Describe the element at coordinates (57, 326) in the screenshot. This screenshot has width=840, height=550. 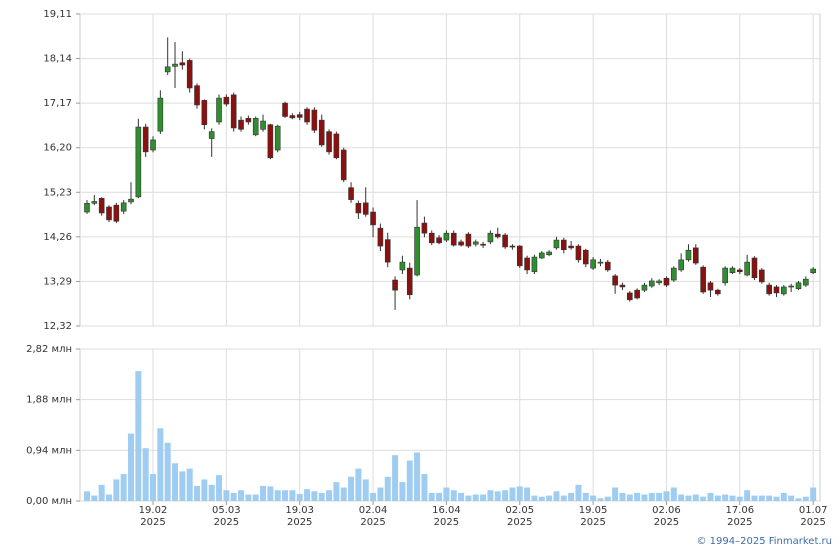
I see `y-tick-label: 12,32` at that location.